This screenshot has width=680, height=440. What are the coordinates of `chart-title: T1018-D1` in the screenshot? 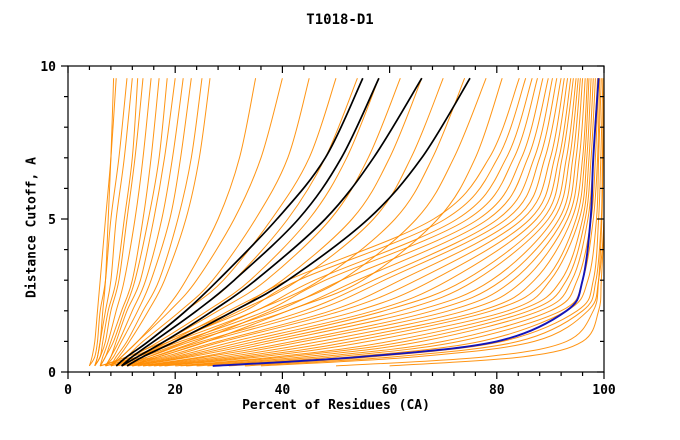 It's located at (340, 20).